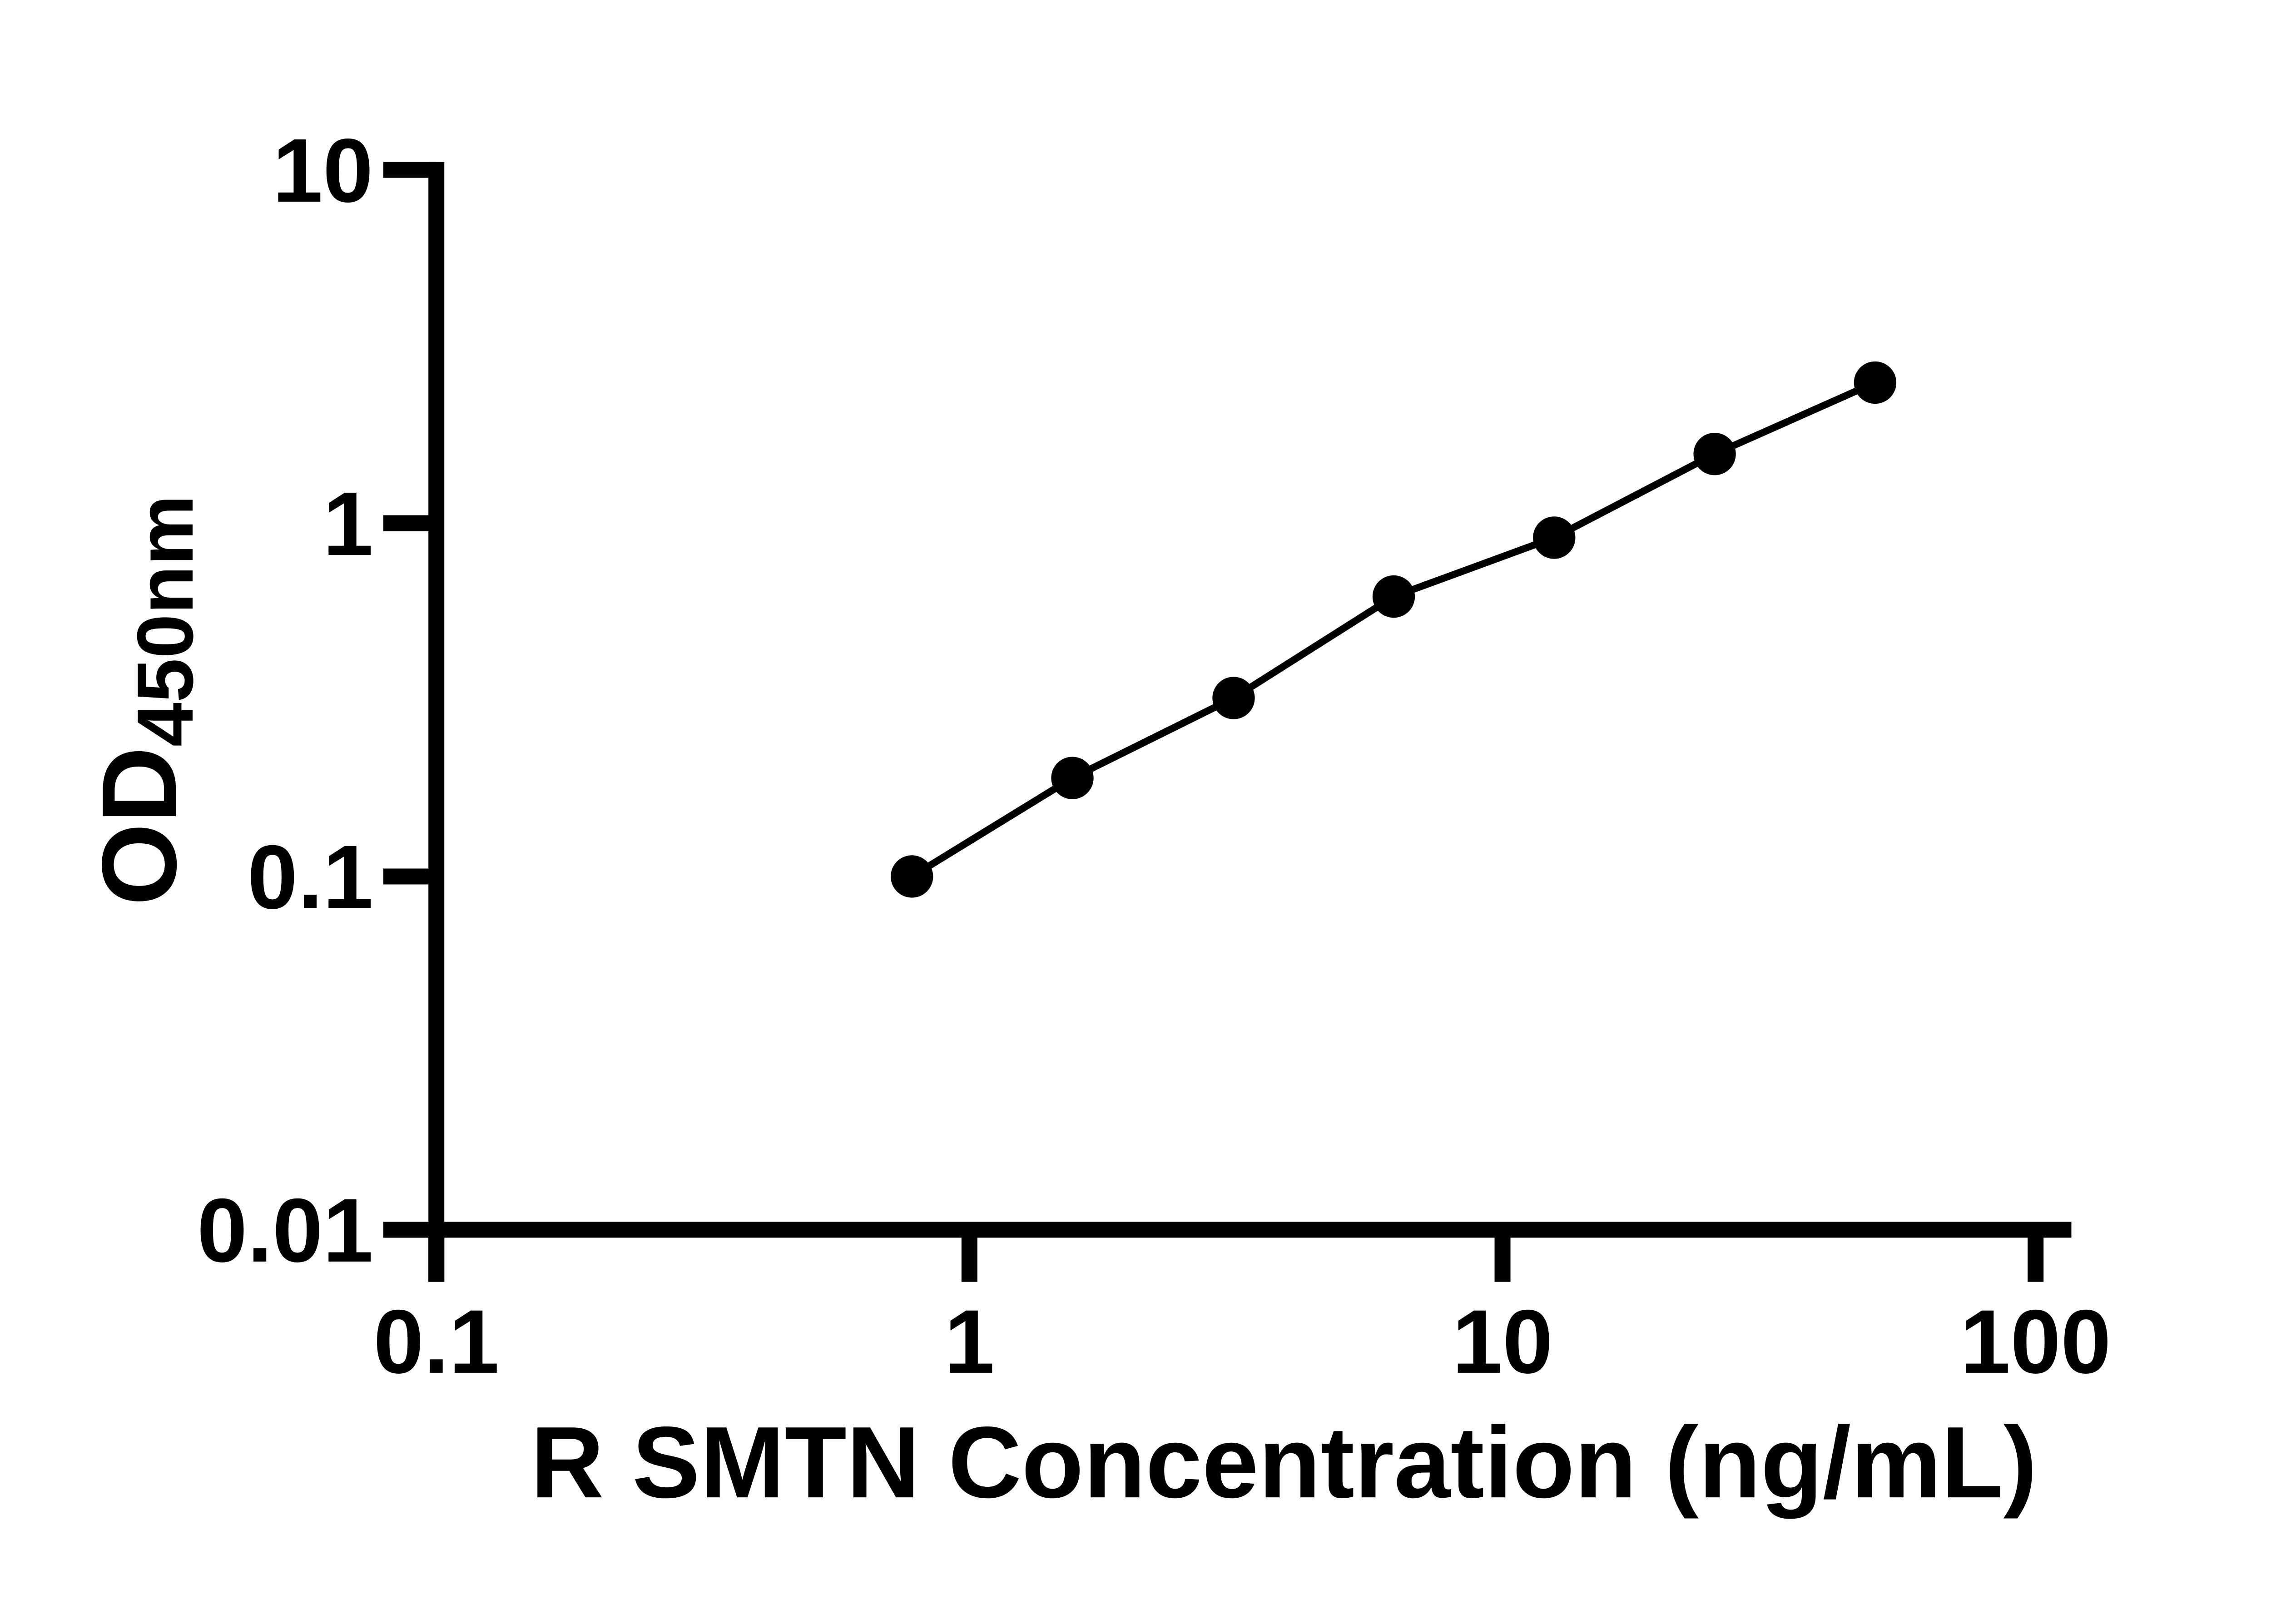  Describe the element at coordinates (139, 826) in the screenshot. I see `y-axis-title-main: OD` at that location.